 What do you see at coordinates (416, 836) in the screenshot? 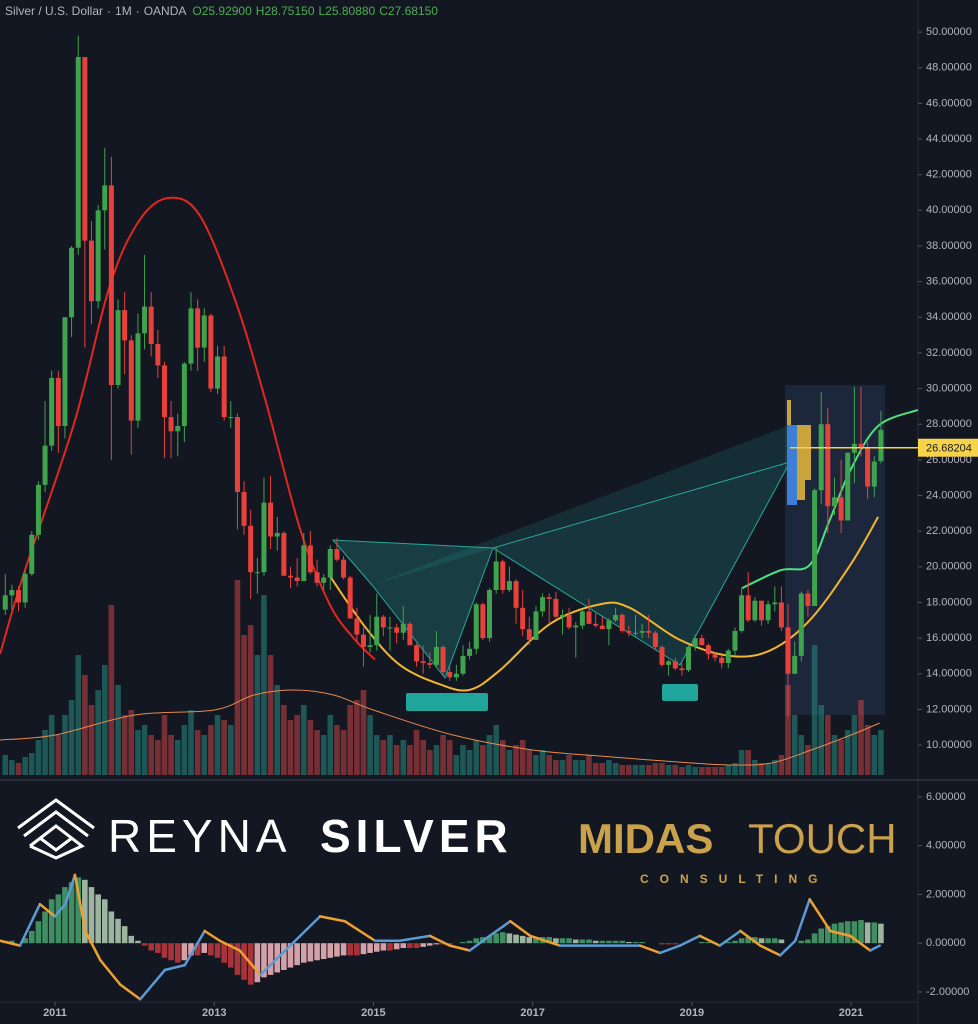
I see `logo-word: SILVER` at bounding box center [416, 836].